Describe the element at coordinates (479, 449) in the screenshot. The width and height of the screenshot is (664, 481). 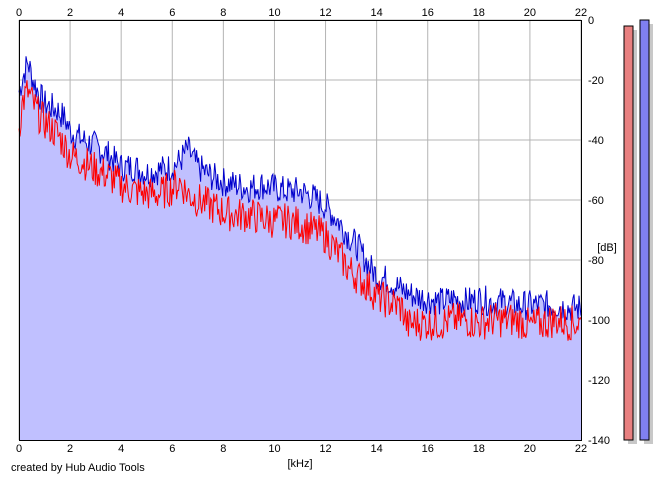
I see `x-tick-bottom-9: 18` at that location.